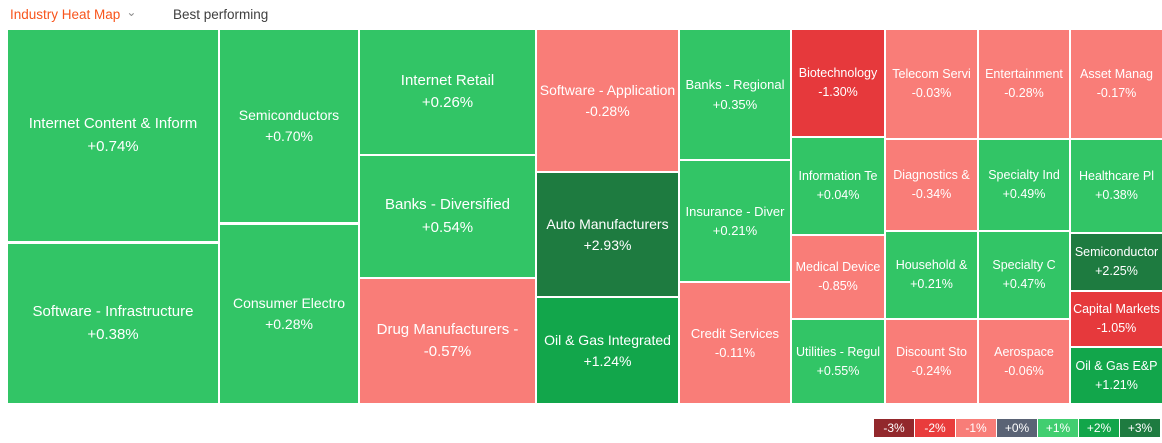 This screenshot has width=1162, height=443. Describe the element at coordinates (838, 267) in the screenshot. I see `tile-label: Medical Device` at that location.